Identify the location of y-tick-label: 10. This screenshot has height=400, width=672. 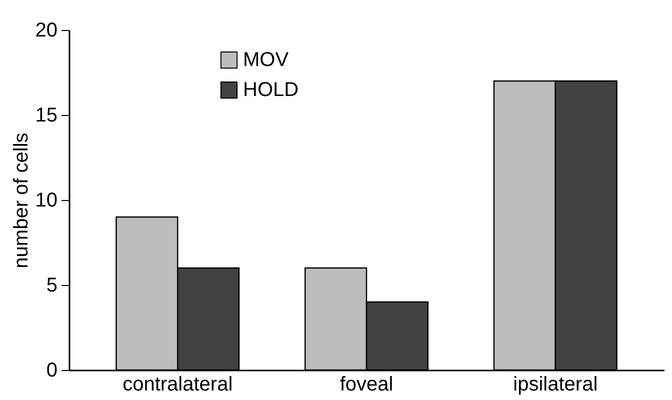
(46, 201).